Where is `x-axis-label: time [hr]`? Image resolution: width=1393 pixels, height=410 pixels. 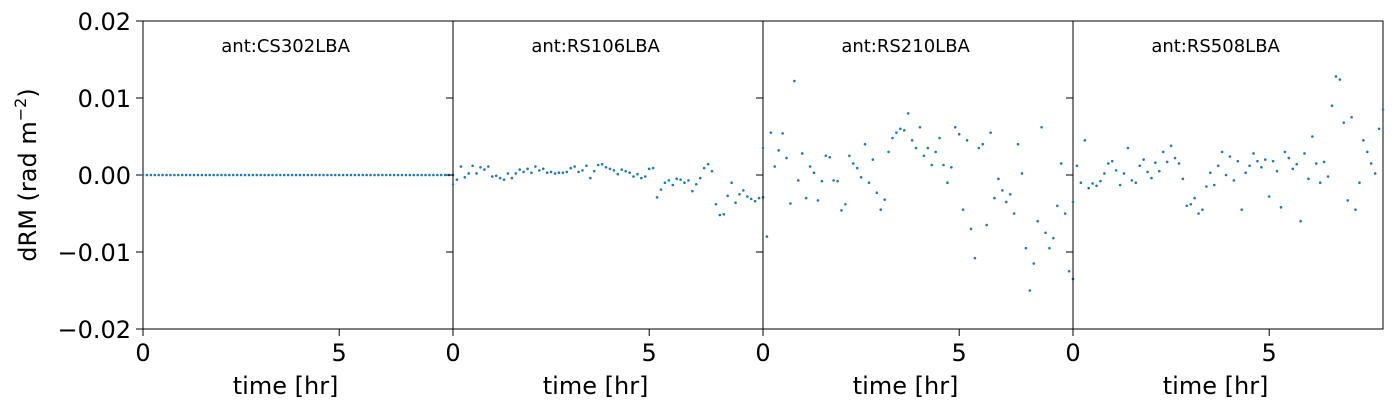 x-axis-label: time [hr] is located at coordinates (1216, 386).